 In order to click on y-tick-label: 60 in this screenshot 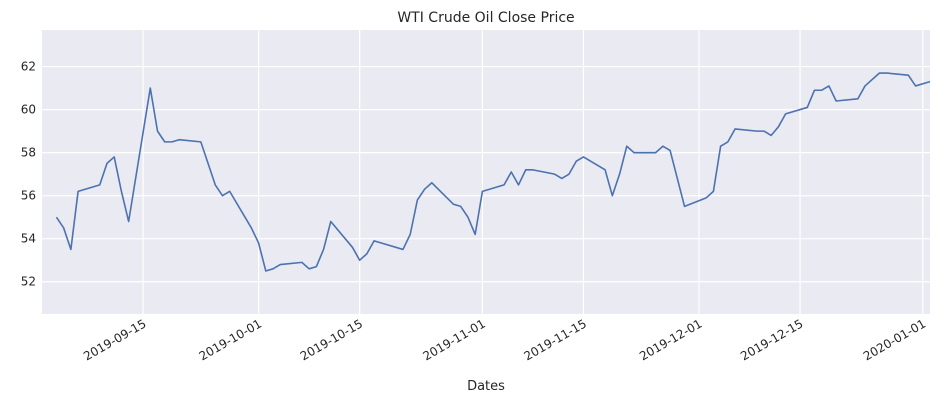, I will do `click(28, 110)`.